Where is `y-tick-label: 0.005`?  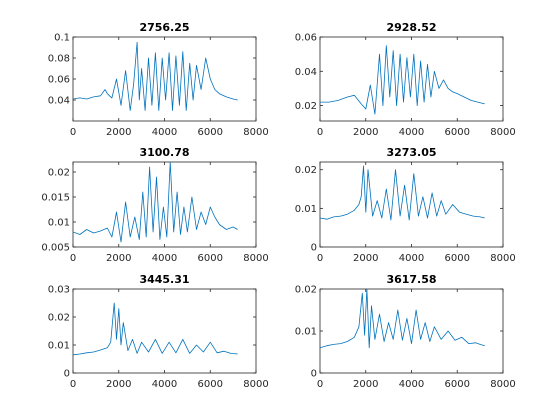 y-tick-label: 0.005 is located at coordinates (55, 248).